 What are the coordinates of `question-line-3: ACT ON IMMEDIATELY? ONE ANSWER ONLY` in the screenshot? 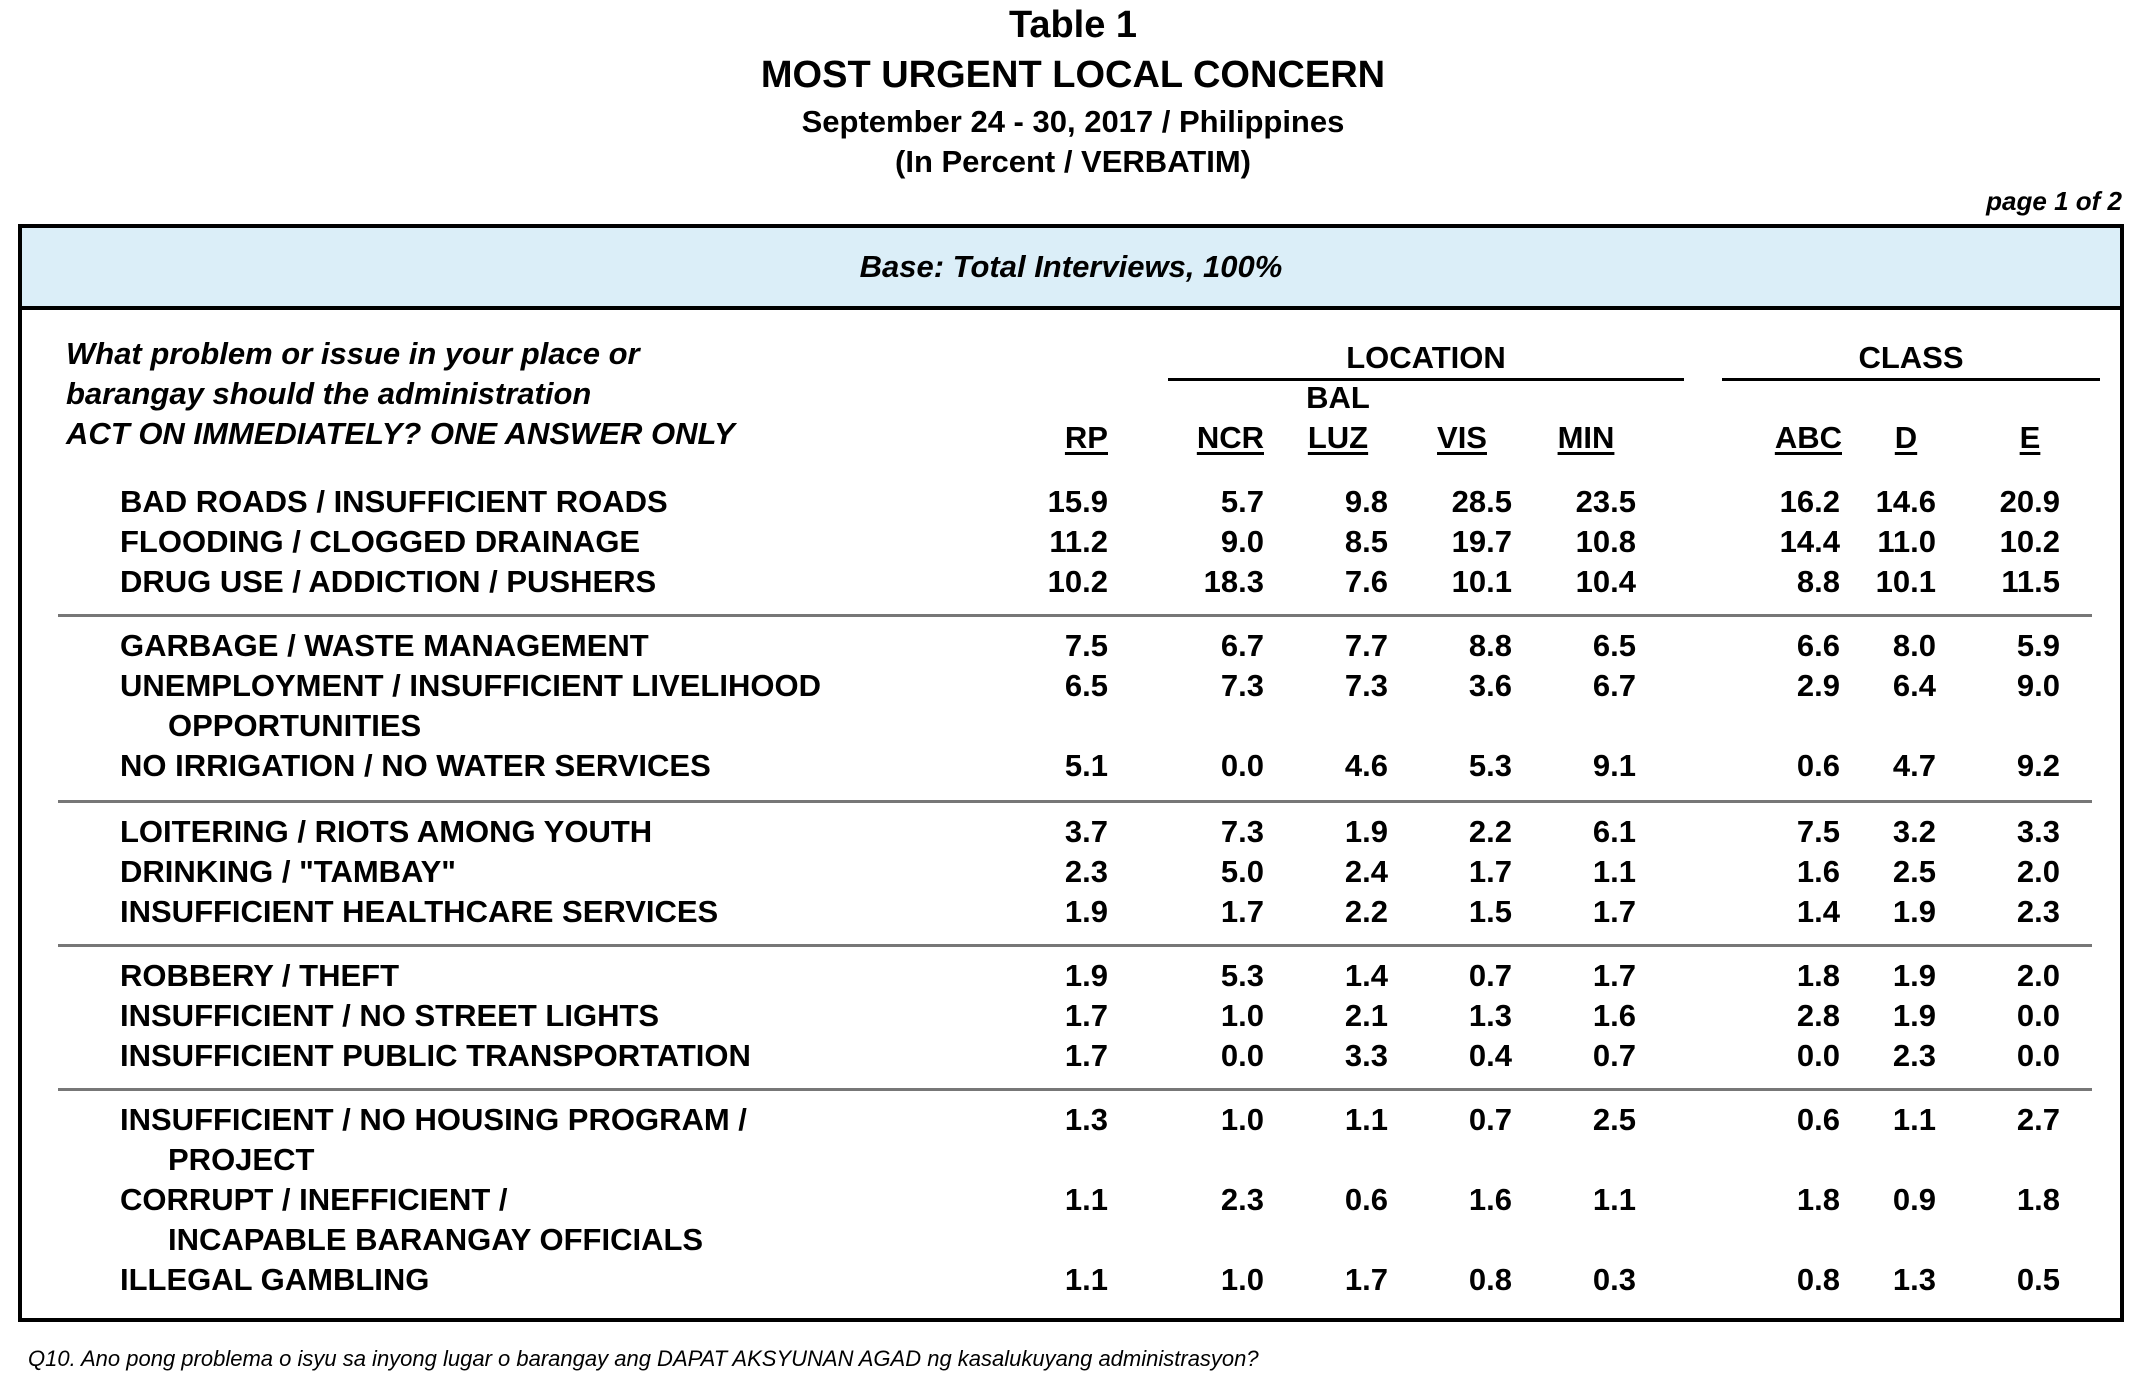 It's located at (400, 433).